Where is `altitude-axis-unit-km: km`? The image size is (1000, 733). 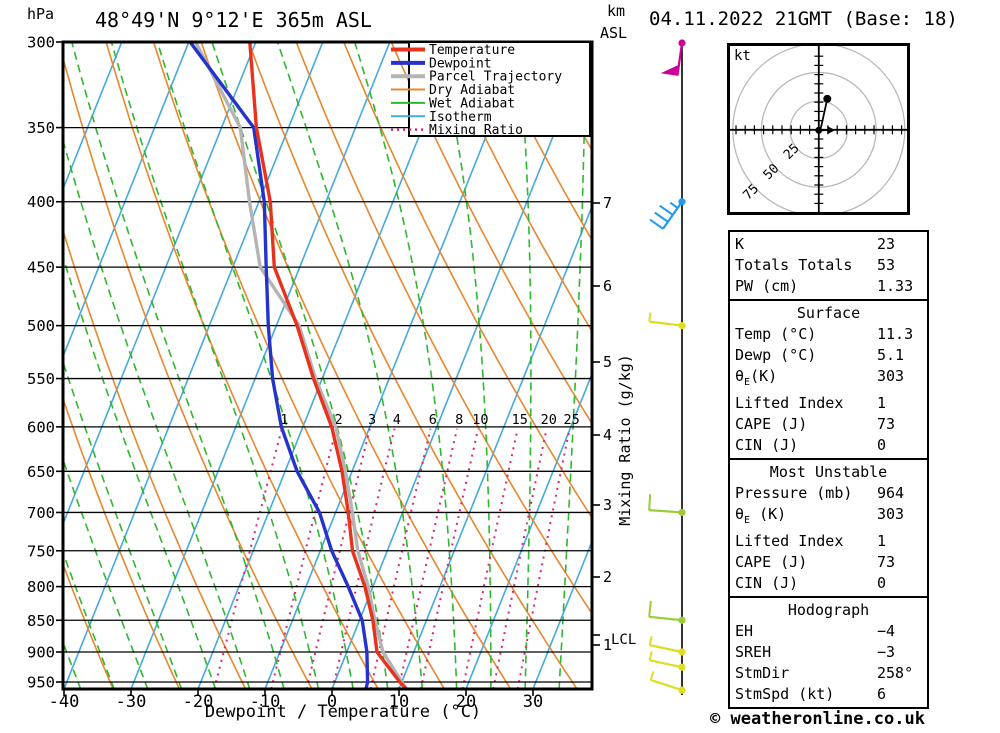
altitude-axis-unit-km: km is located at coordinates (616, 11).